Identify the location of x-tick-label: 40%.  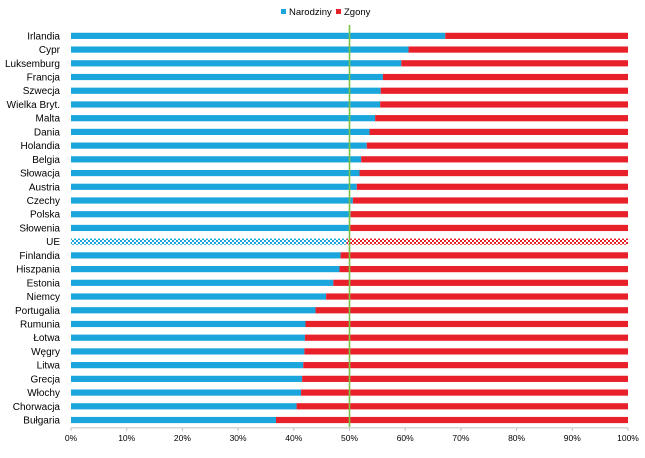
(293, 438).